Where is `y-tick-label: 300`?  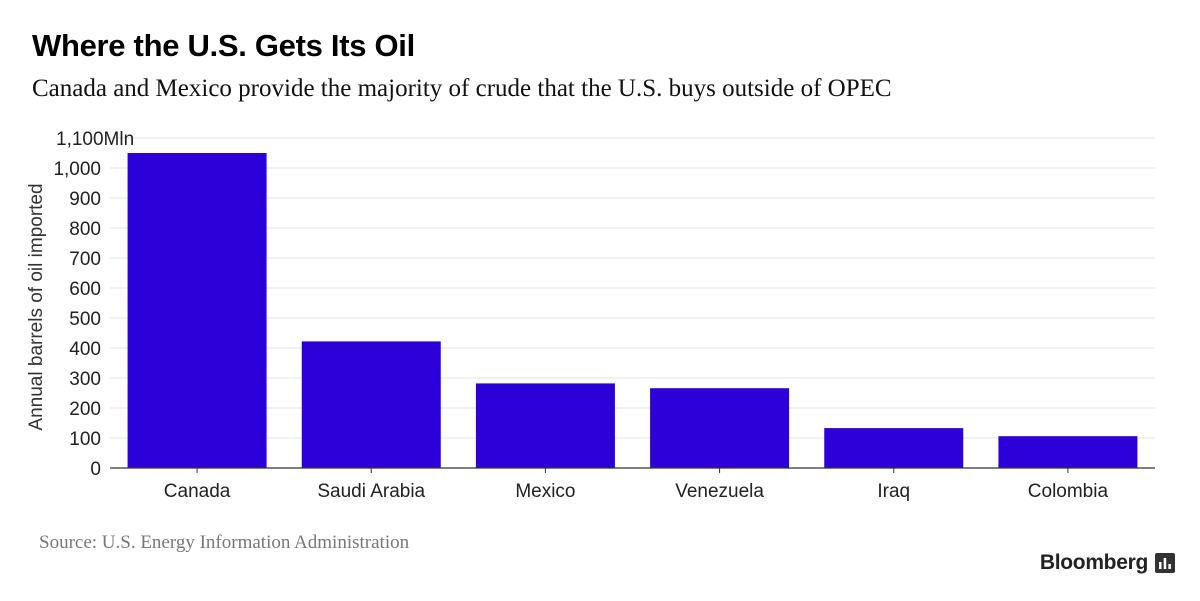 y-tick-label: 300 is located at coordinates (85, 379).